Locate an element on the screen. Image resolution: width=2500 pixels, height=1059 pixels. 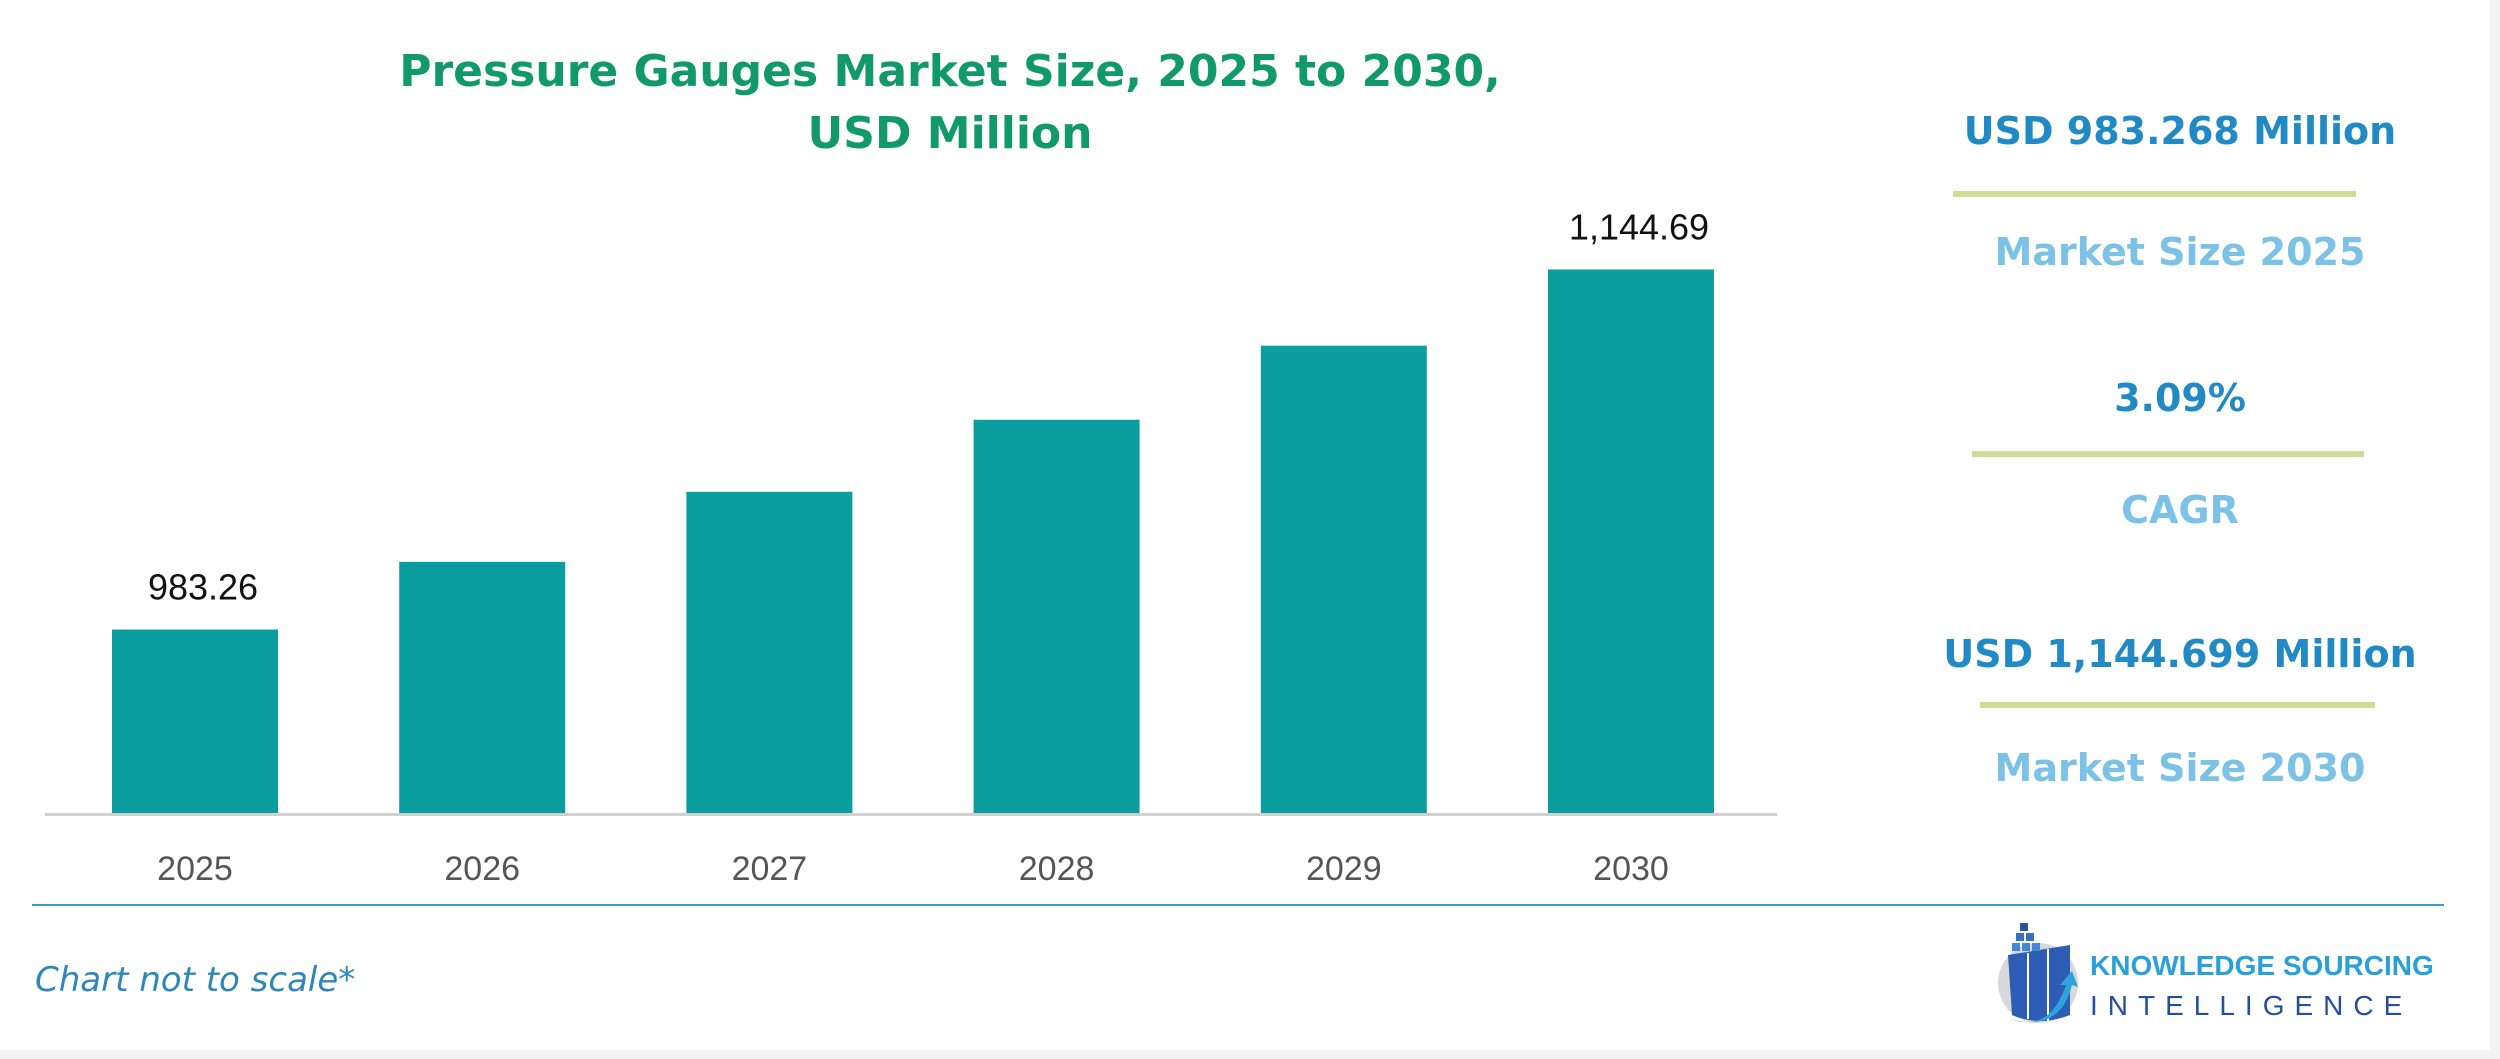
x-tick-label: 2028 is located at coordinates (1057, 869).